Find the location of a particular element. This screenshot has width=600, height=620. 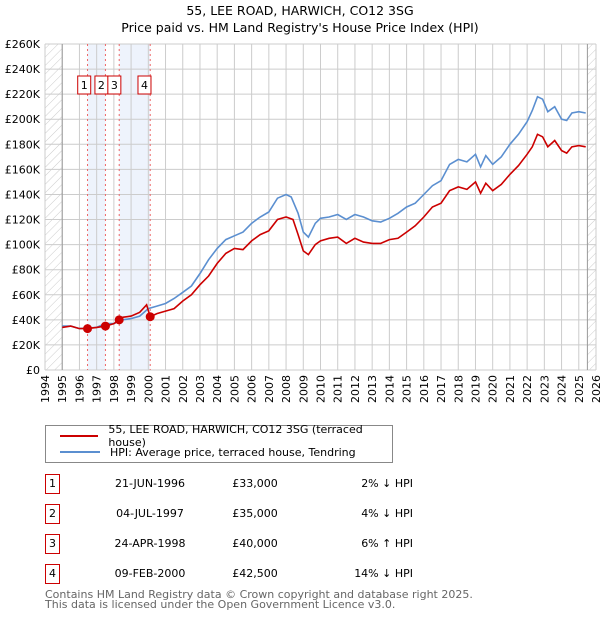

transaction-price: £33,000 is located at coordinates (255, 483).